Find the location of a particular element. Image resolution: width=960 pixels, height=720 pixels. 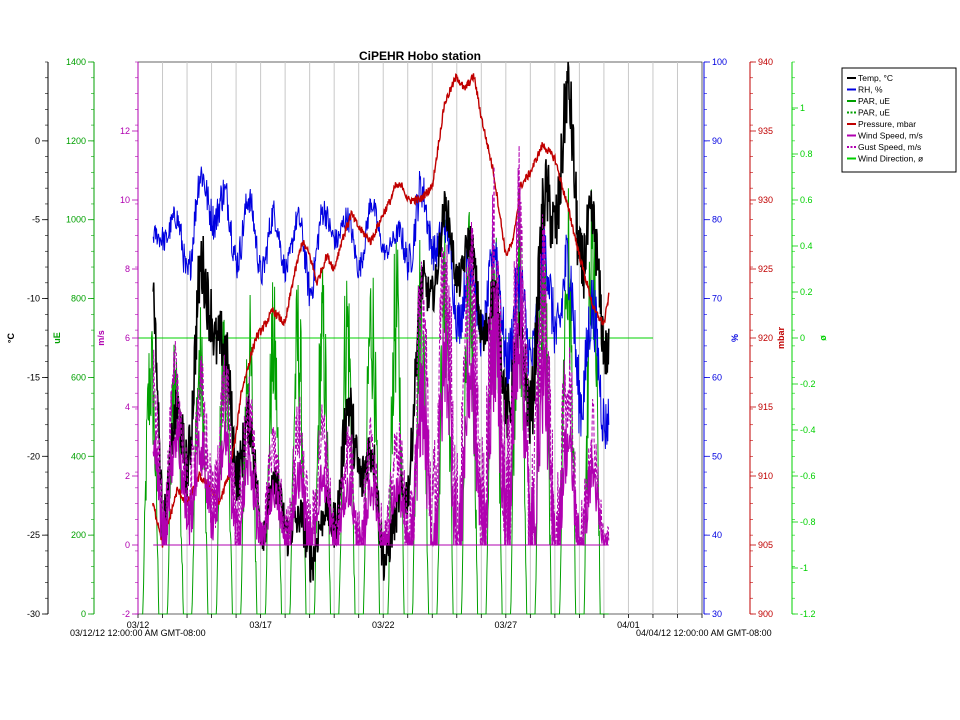

legend-label: RH, % is located at coordinates (870, 90).